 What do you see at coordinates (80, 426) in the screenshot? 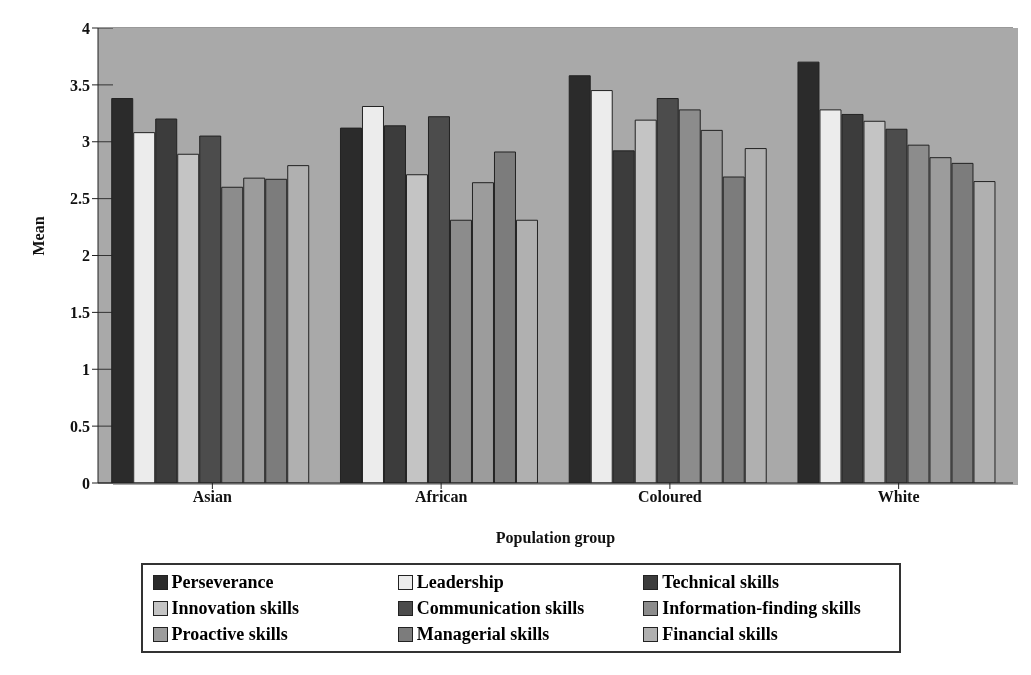
I see `y-tick-label: 0.5` at bounding box center [80, 426].